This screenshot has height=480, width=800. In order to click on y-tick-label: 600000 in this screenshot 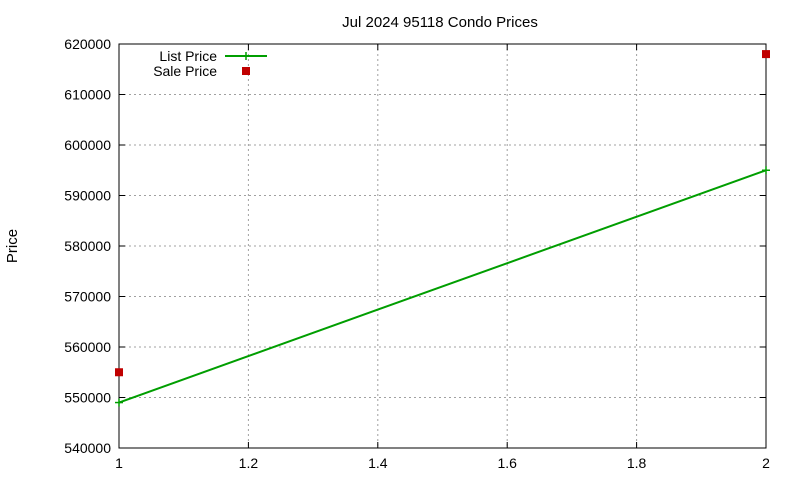, I will do `click(87, 145)`.